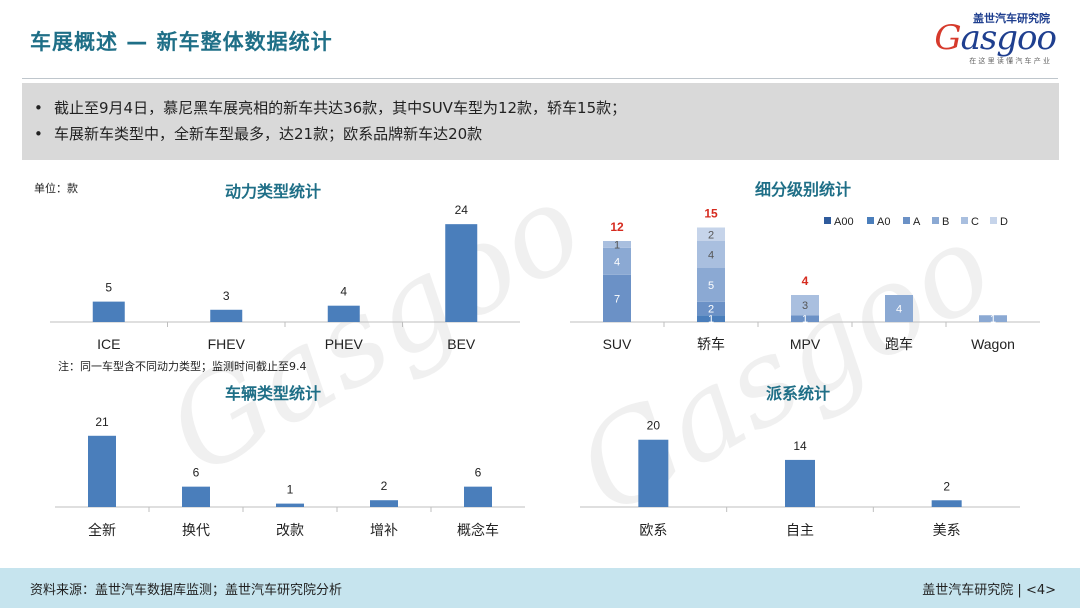  Describe the element at coordinates (226, 315) in the screenshot. I see `bar-FHEV` at that location.